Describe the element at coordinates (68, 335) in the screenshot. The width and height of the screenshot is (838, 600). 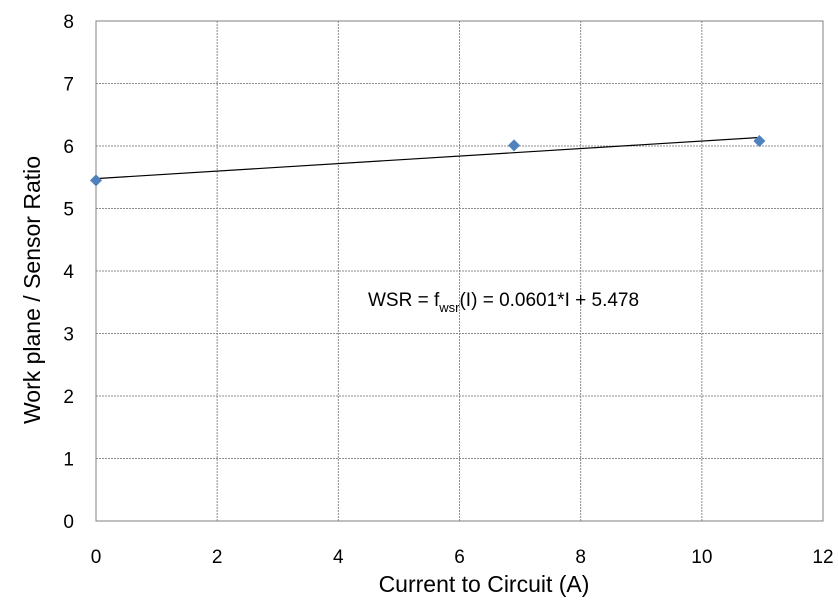
I see `y-tick-label: 3` at that location.